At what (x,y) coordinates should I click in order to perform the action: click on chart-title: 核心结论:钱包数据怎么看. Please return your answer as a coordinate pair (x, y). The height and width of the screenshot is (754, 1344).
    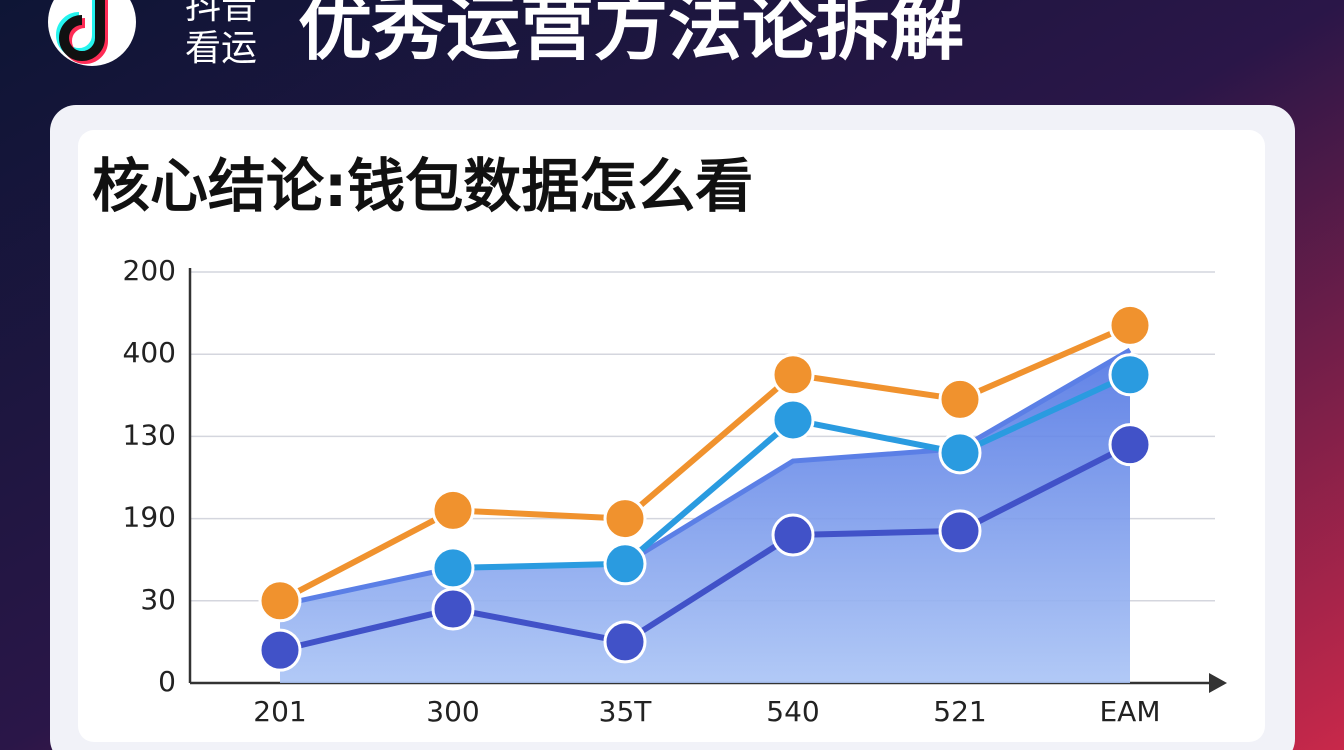
    Looking at the image, I should click on (422, 186).